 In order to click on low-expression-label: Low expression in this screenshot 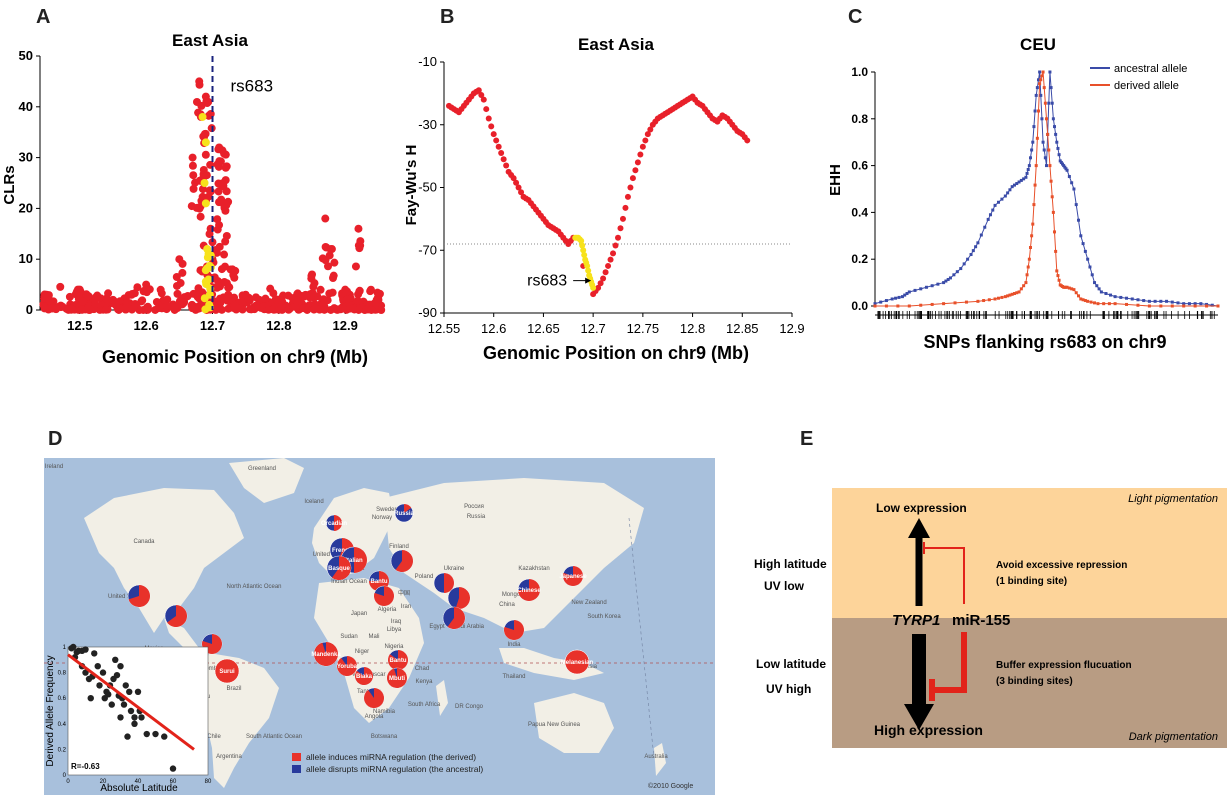, I will do `click(921, 508)`.